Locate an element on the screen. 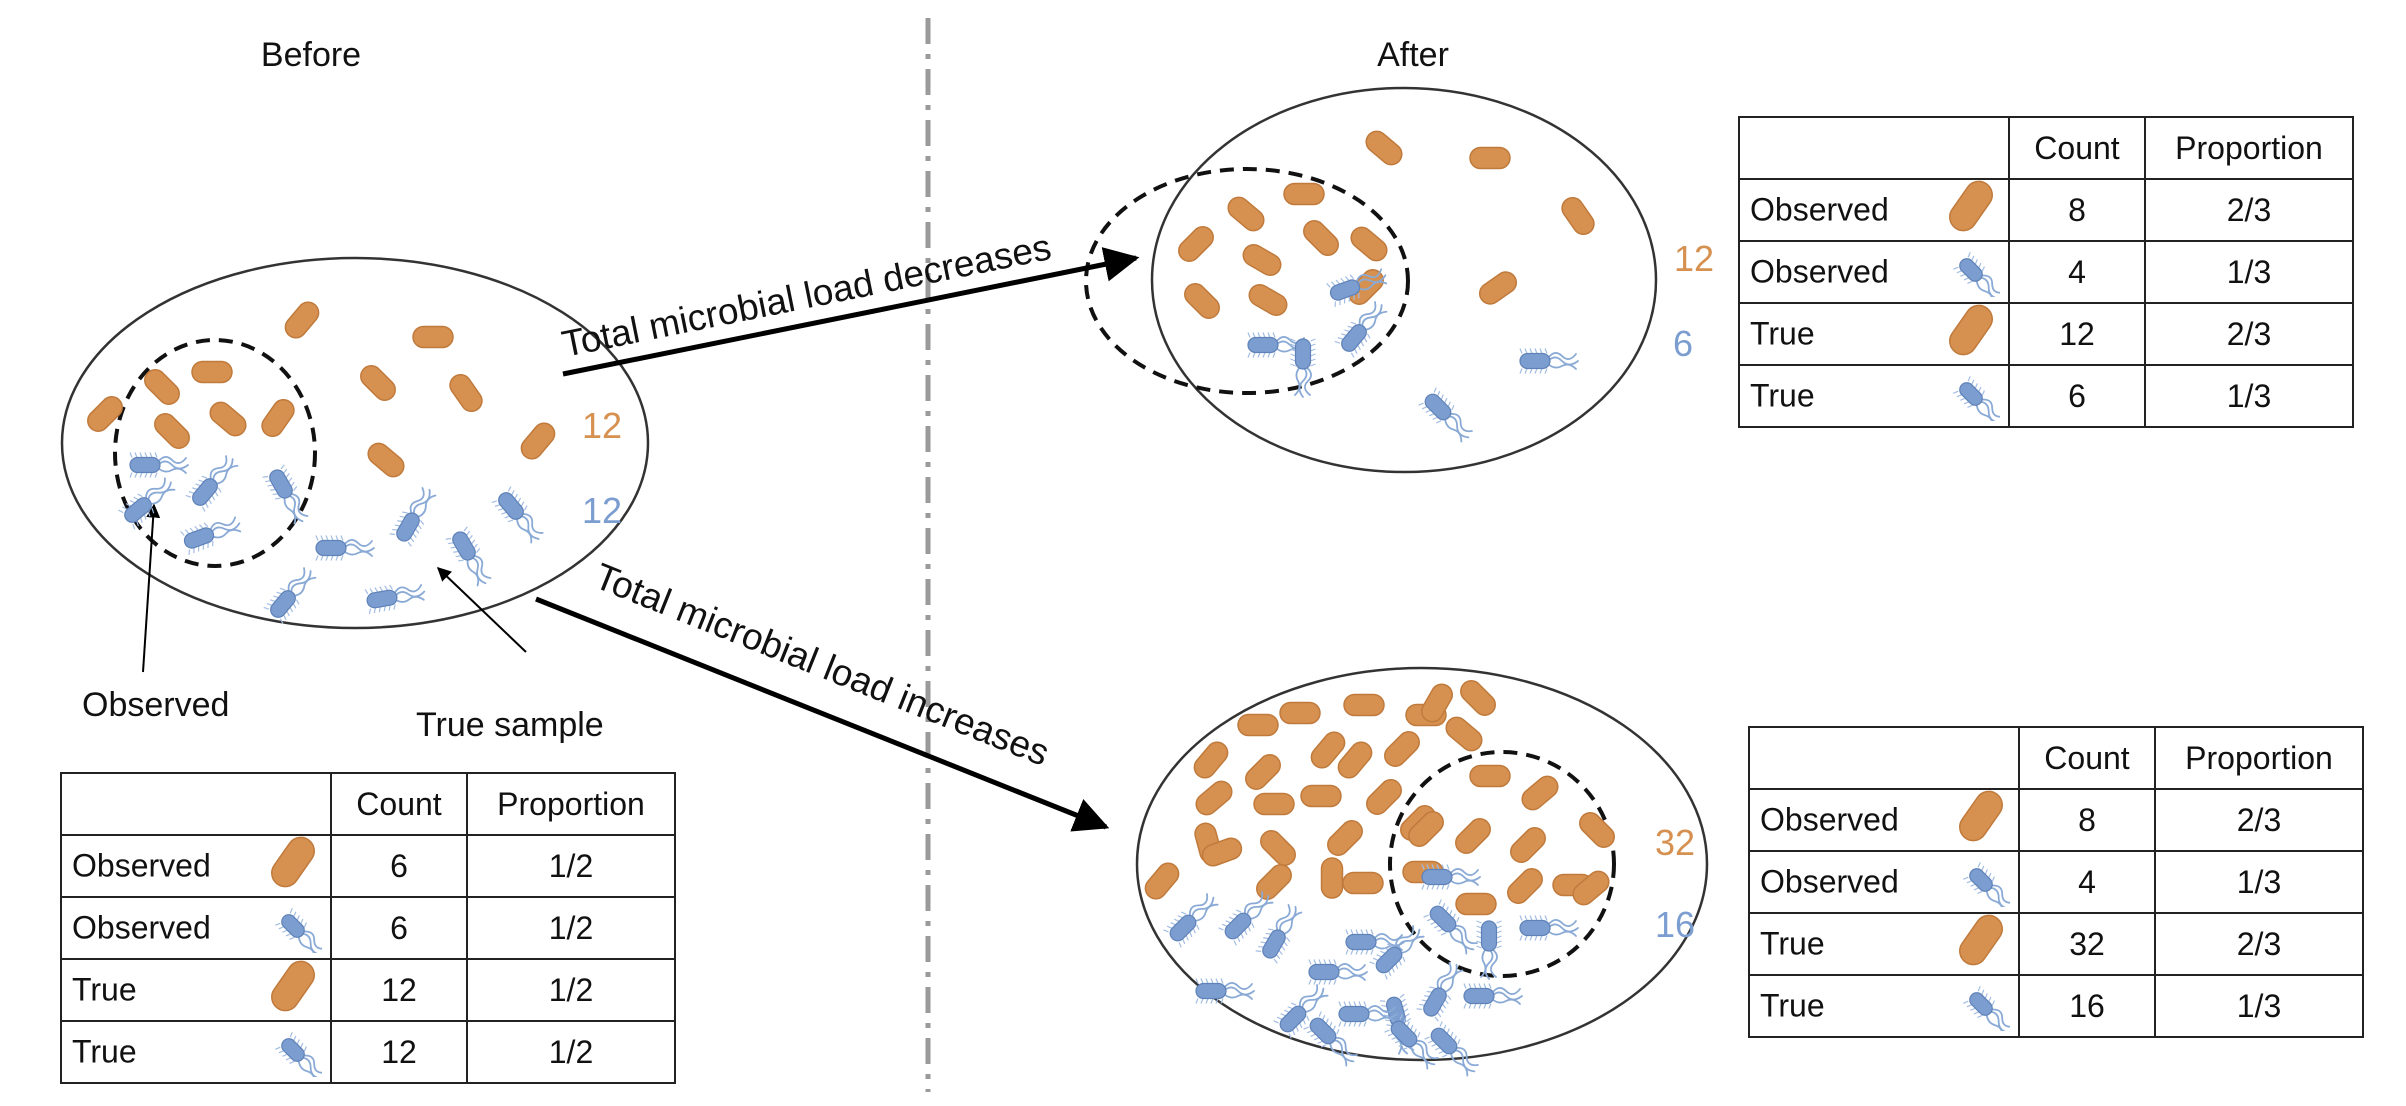  after-bottom-observed-region is located at coordinates (1502, 864).